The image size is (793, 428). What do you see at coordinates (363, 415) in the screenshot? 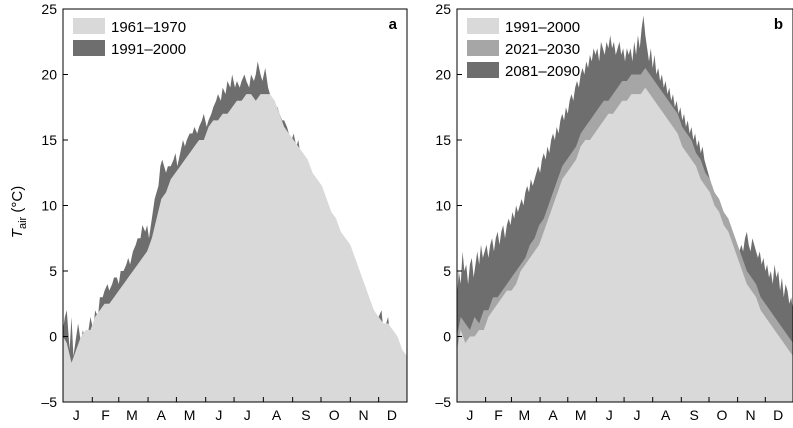
I see `panel-a-xtick-label-N: N` at bounding box center [363, 415].